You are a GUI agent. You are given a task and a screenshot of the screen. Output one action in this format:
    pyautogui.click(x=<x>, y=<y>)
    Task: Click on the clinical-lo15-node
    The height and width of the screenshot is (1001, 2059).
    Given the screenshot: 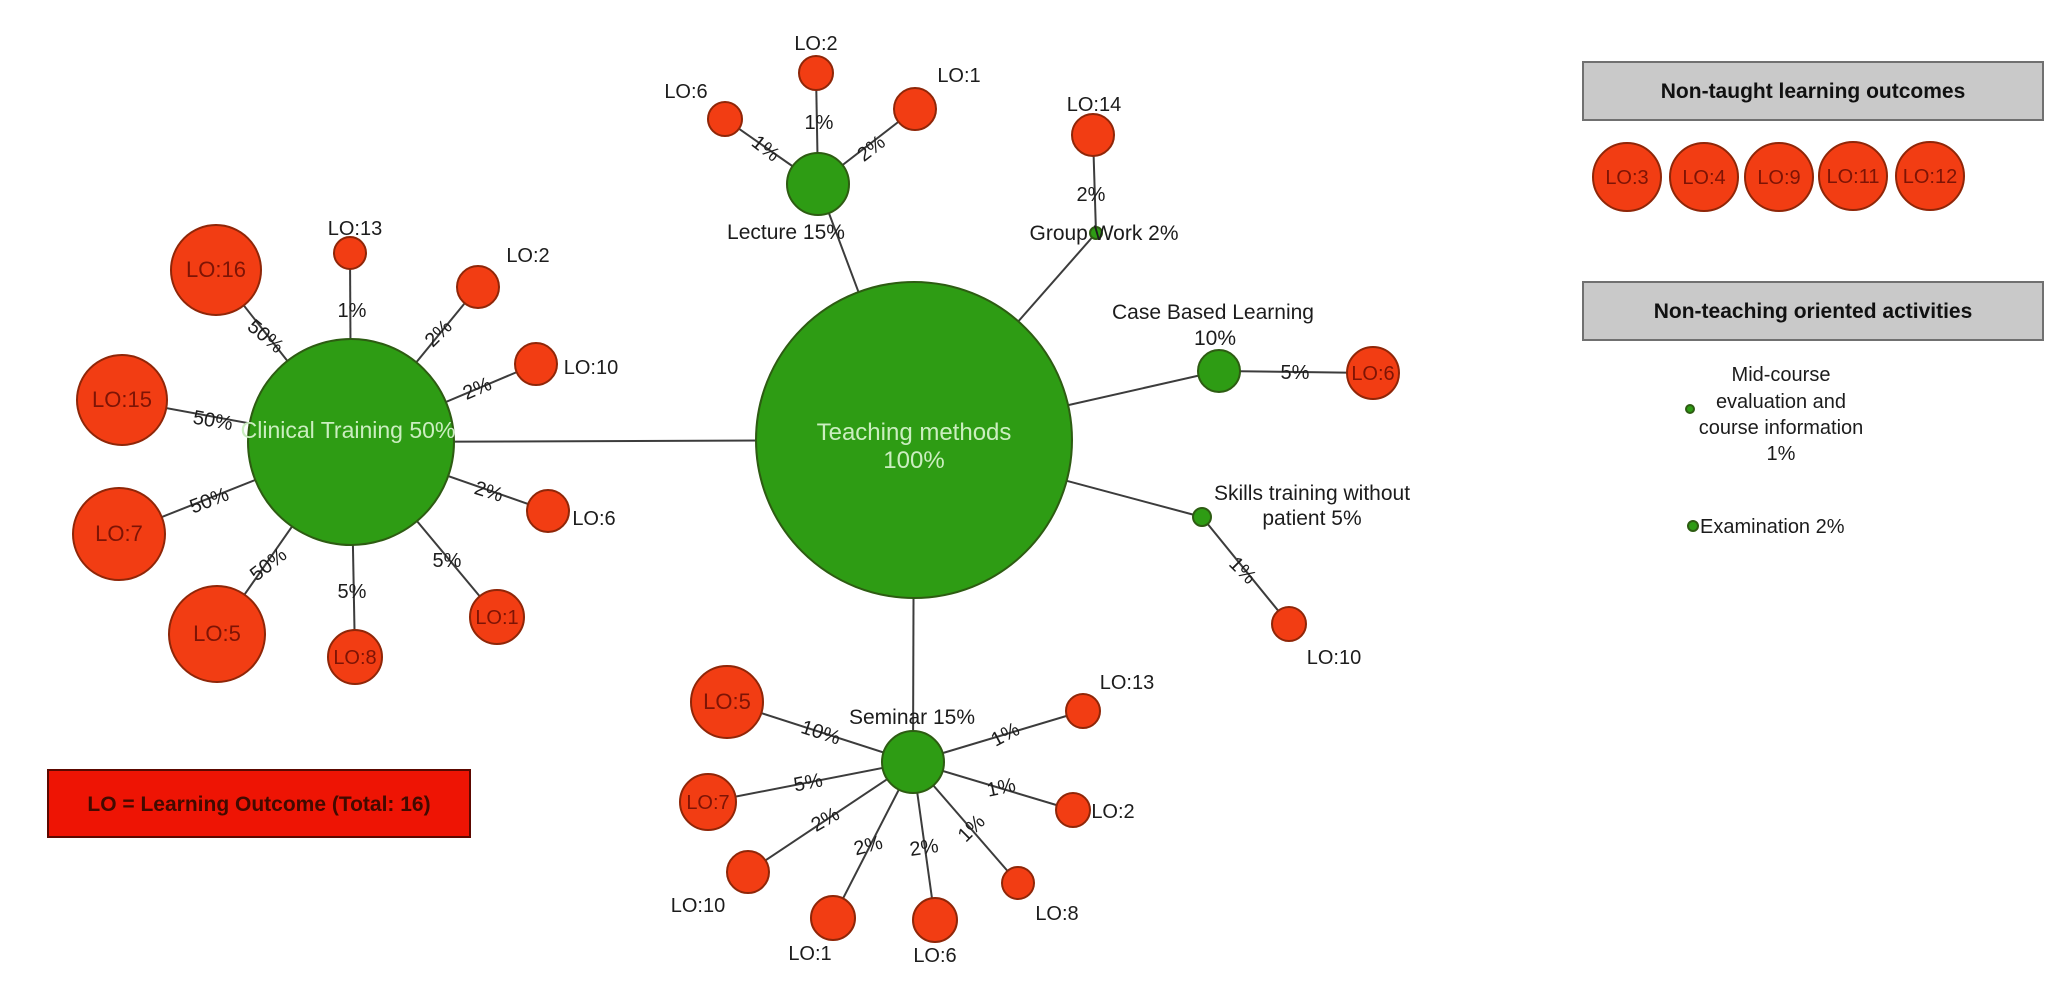 What is the action you would take?
    pyautogui.click(x=122, y=400)
    